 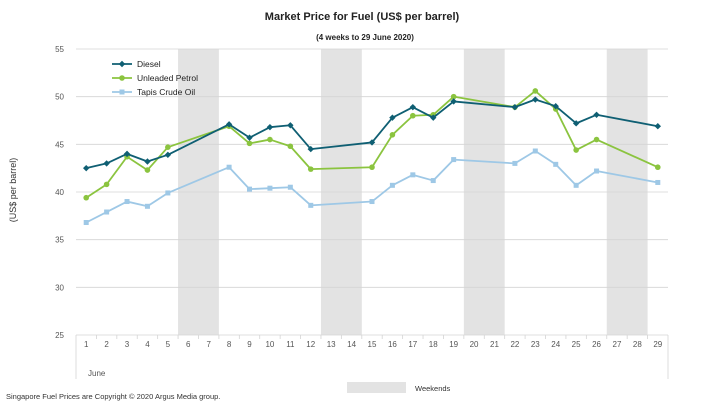 What do you see at coordinates (596, 344) in the screenshot?
I see `x-tick-label: 26` at bounding box center [596, 344].